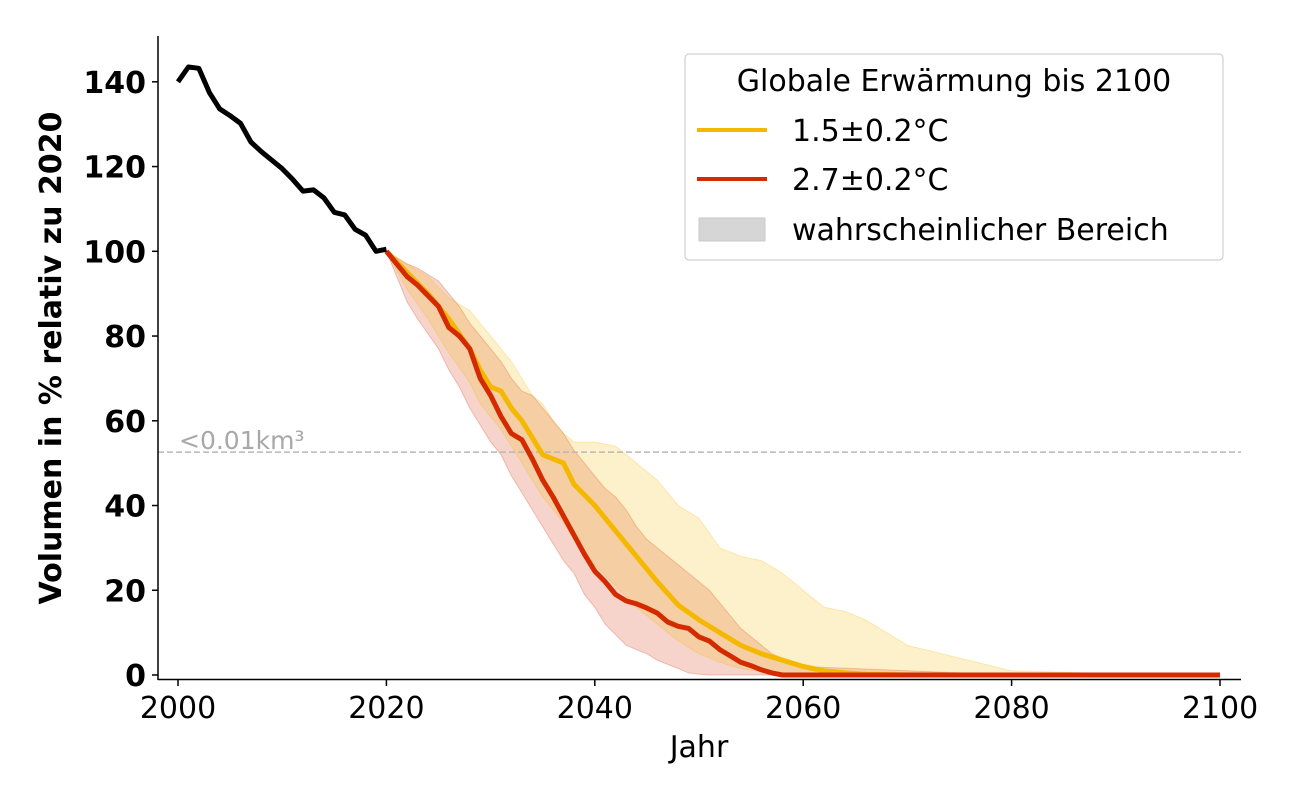 The height and width of the screenshot is (800, 1300). Describe the element at coordinates (125, 507) in the screenshot. I see `y-tick-label: 40` at that location.